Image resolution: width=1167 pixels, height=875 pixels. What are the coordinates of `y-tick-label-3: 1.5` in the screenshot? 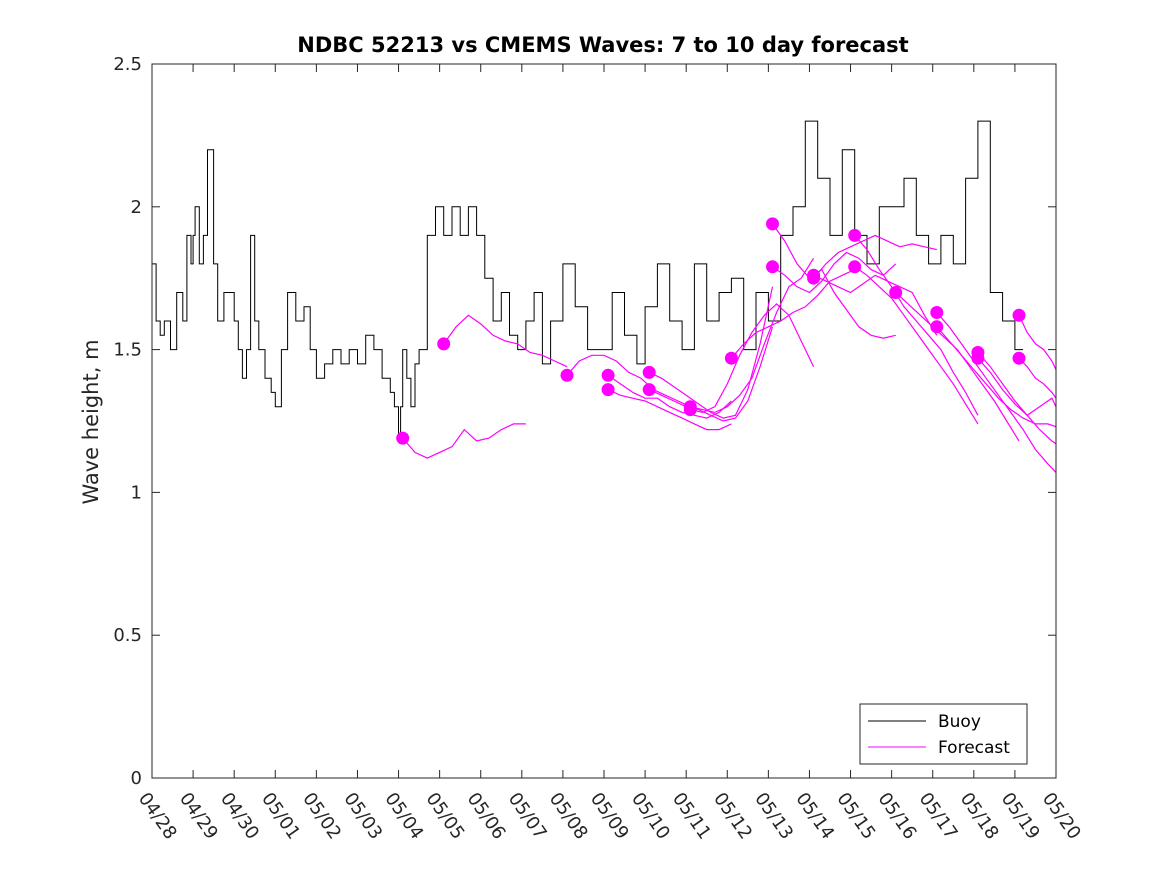 It's located at (127, 350).